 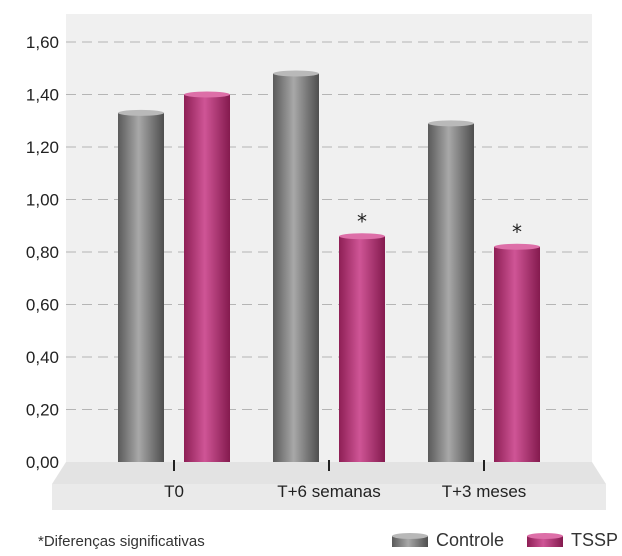 I want to click on legend-label-tssp: TSSP, so click(x=595, y=540).